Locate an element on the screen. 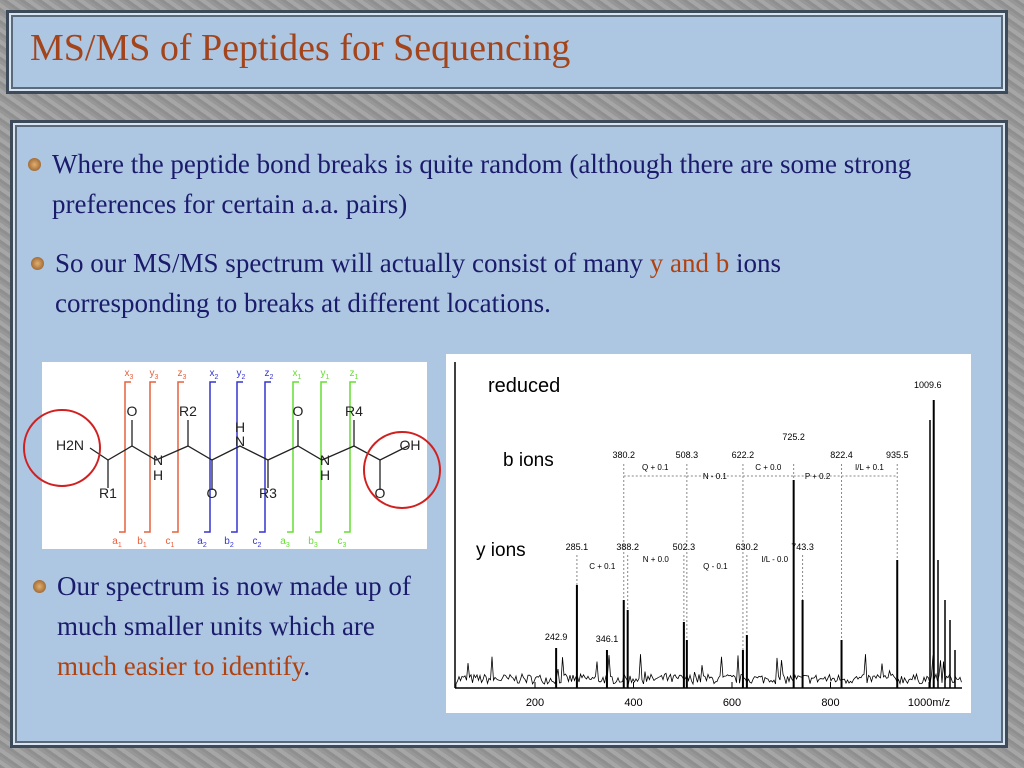 The width and height of the screenshot is (1024, 768). mass-difference: I/L - 0.0 is located at coordinates (774, 559).